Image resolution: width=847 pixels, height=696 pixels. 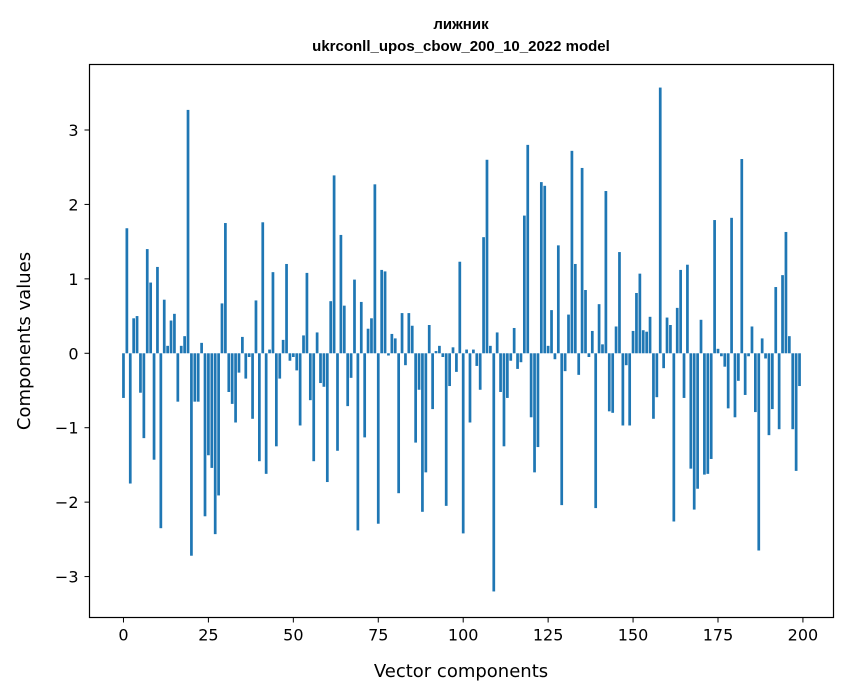 What do you see at coordinates (633, 635) in the screenshot?
I see `x-tick-label: 150` at bounding box center [633, 635].